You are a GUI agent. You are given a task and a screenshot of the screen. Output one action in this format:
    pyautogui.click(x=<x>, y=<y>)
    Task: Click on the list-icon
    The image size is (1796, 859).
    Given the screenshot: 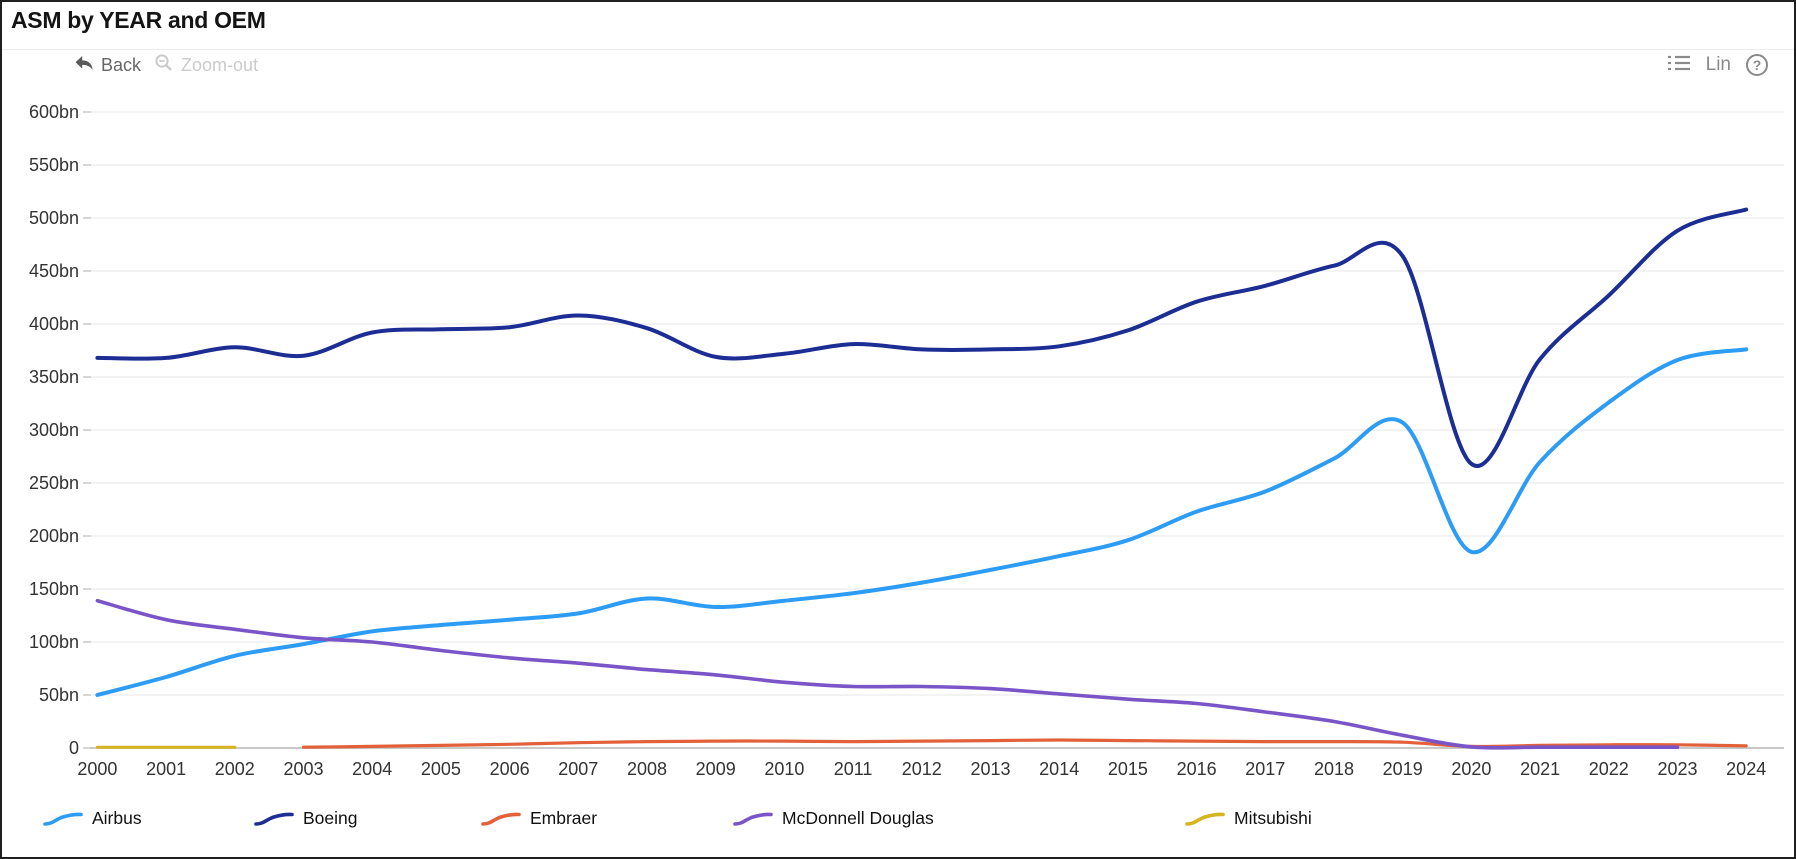 What is the action you would take?
    pyautogui.click(x=1679, y=65)
    